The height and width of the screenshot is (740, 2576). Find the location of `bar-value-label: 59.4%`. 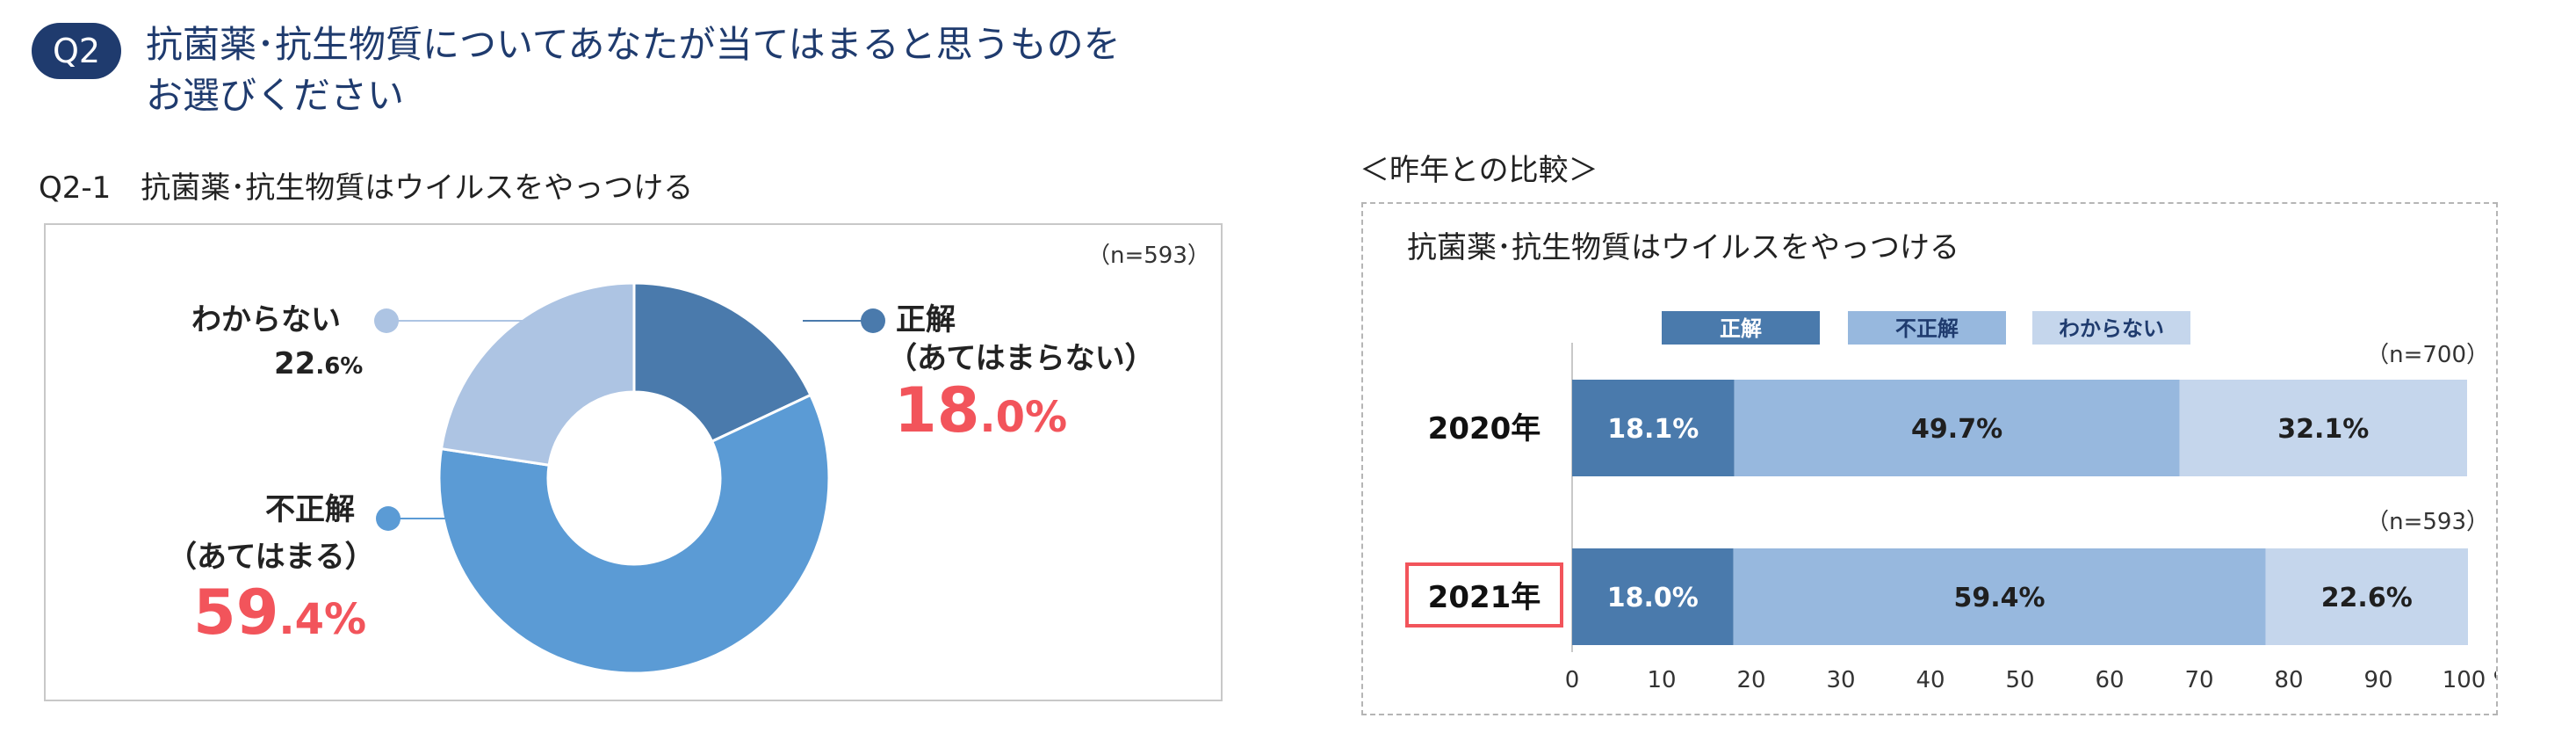

bar-value-label: 59.4% is located at coordinates (2000, 598).